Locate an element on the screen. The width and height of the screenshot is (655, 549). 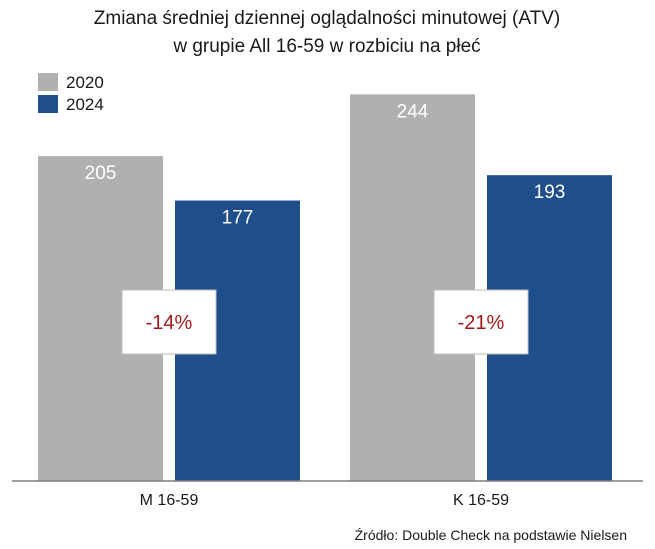
bar-value-label-m-16-59-2024: 177 is located at coordinates (238, 218).